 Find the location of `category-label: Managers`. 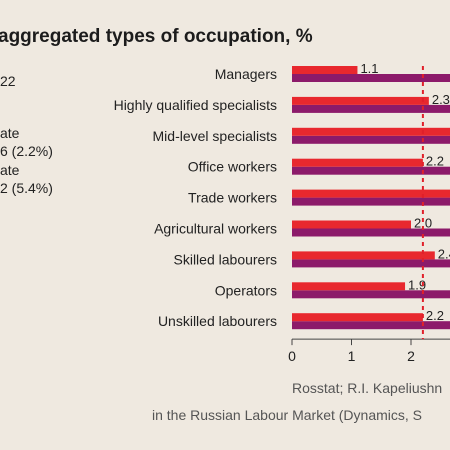

category-label: Managers is located at coordinates (246, 74).